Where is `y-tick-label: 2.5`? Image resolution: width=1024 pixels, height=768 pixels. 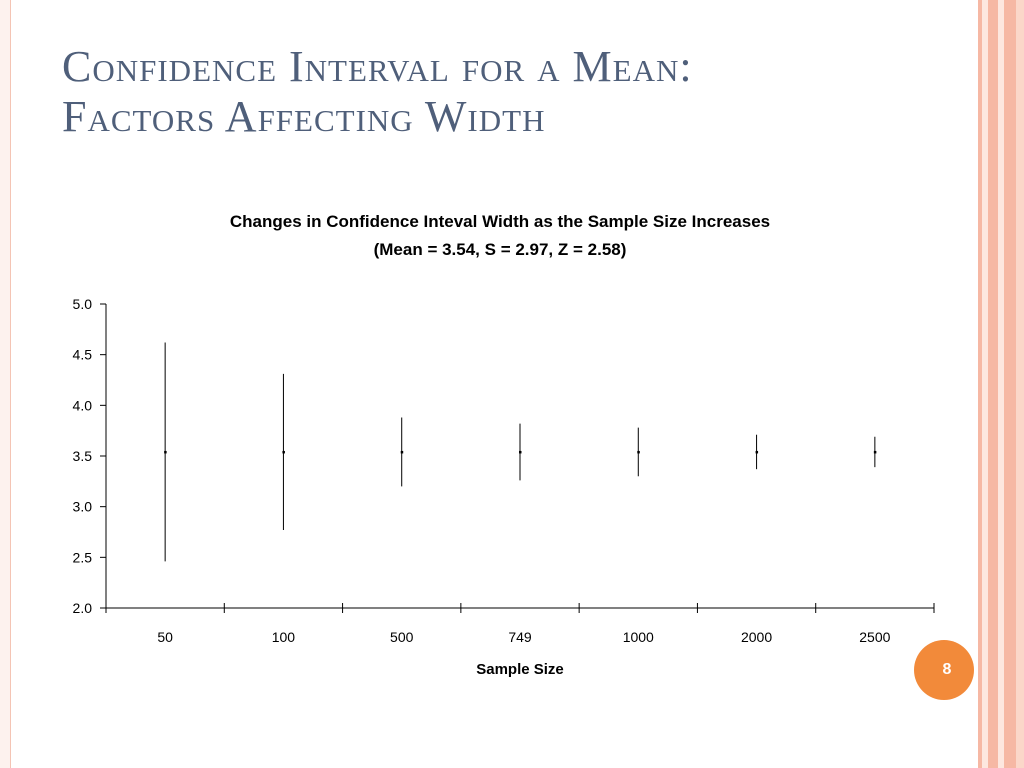 y-tick-label: 2.5 is located at coordinates (83, 557).